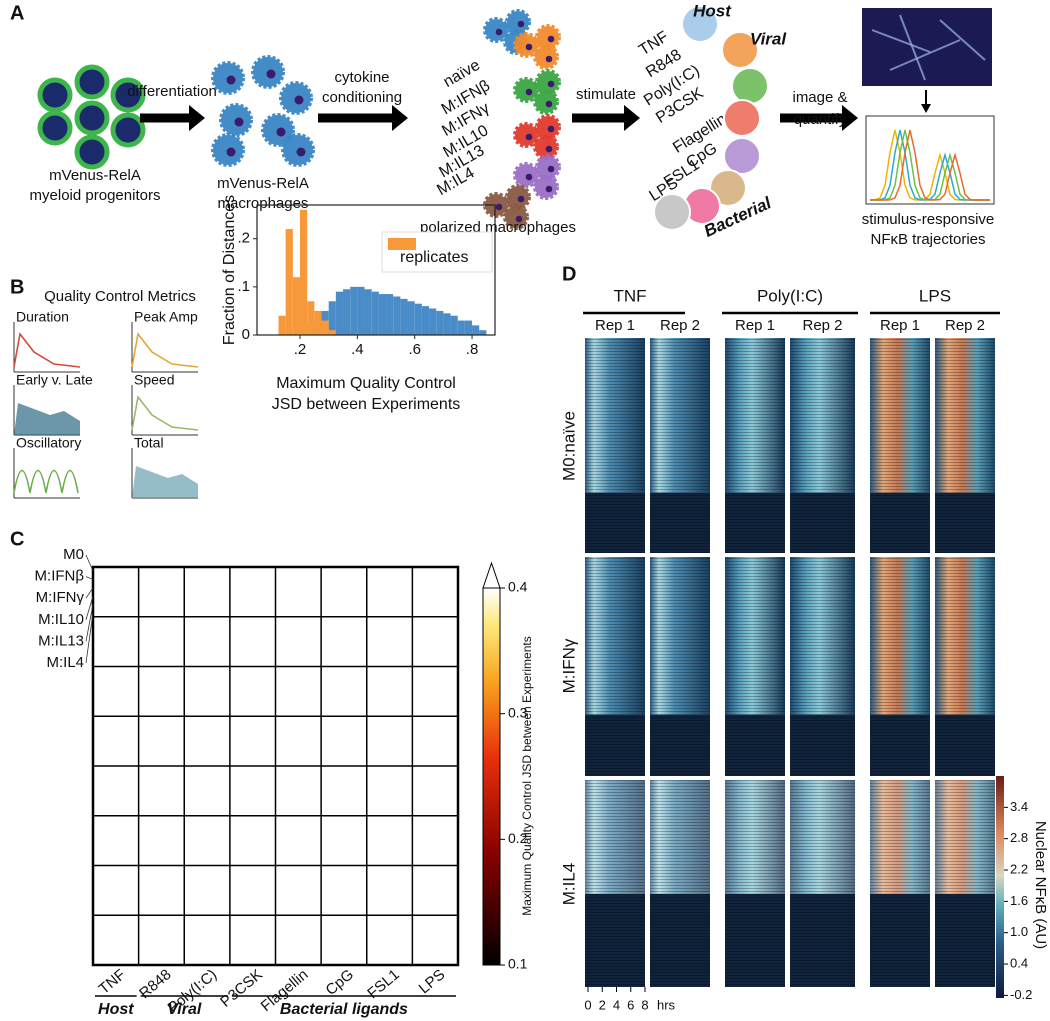  Describe the element at coordinates (54, 380) in the screenshot. I see `metric-label: Early v. Late` at that location.